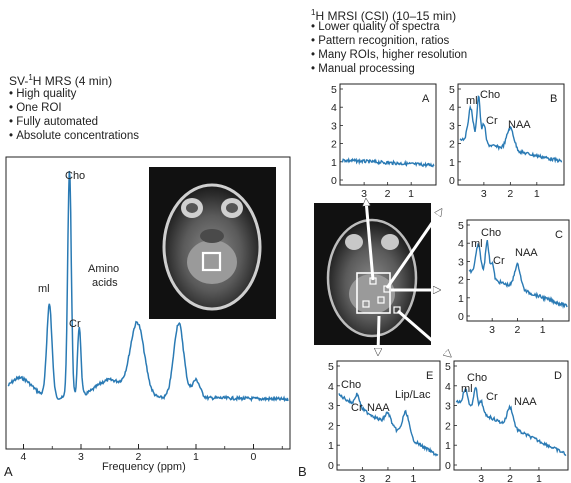 This screenshot has width=571, height=483. What do you see at coordinates (211, 261) in the screenshot?
I see `main-roi-box` at bounding box center [211, 261].